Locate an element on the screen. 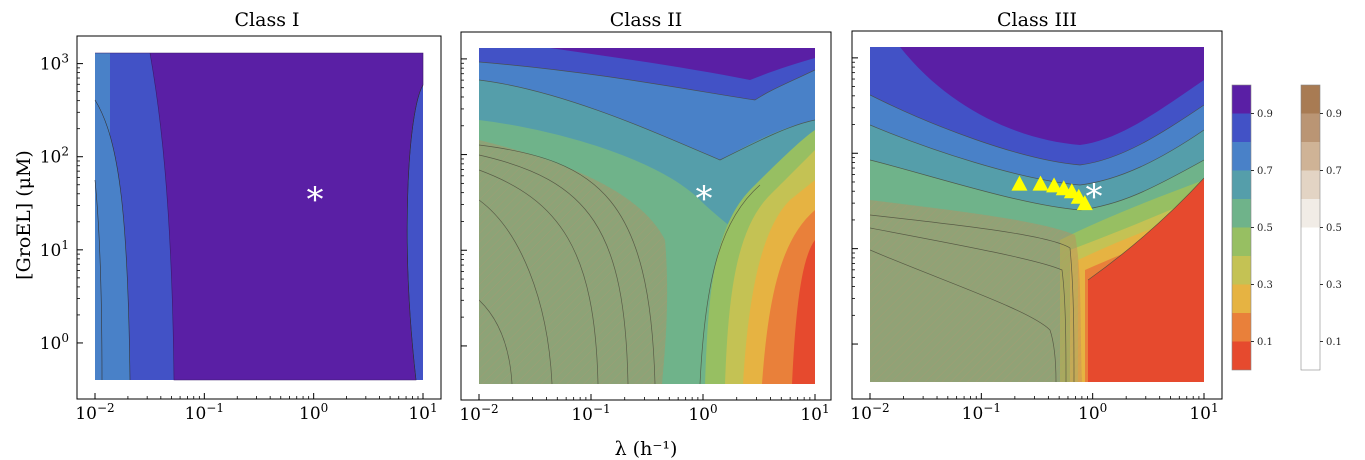 The height and width of the screenshot is (460, 1365). star-marker-1: * is located at coordinates (315, 200).